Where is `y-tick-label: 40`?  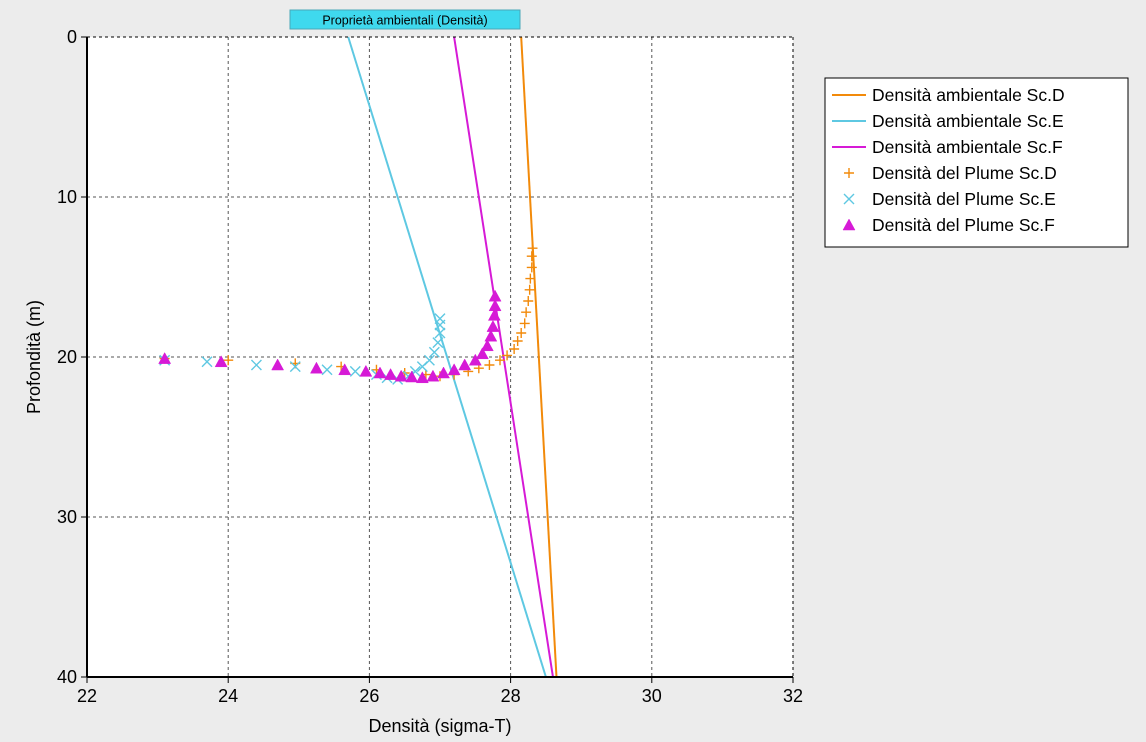 y-tick-label: 40 is located at coordinates (67, 677).